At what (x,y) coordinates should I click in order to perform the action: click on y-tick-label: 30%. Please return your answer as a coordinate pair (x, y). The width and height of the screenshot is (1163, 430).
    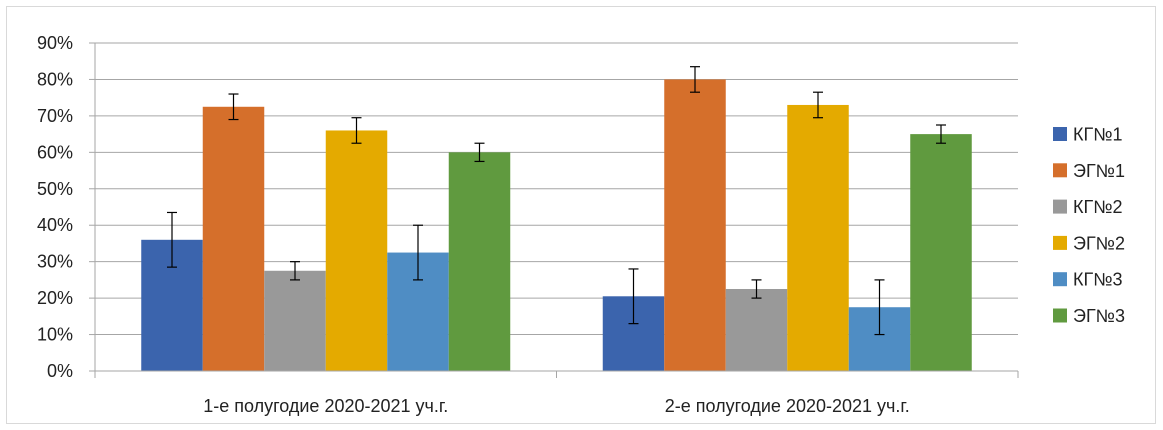
    Looking at the image, I should click on (55, 262).